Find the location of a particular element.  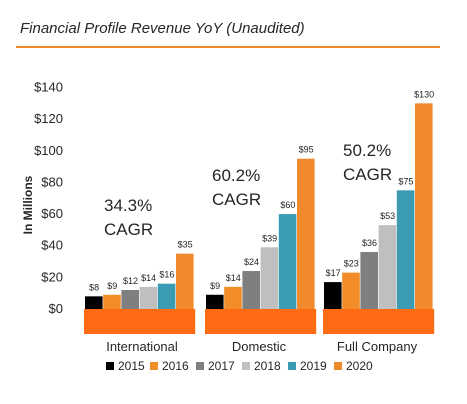

y-tick-label: $140 is located at coordinates (48, 87).